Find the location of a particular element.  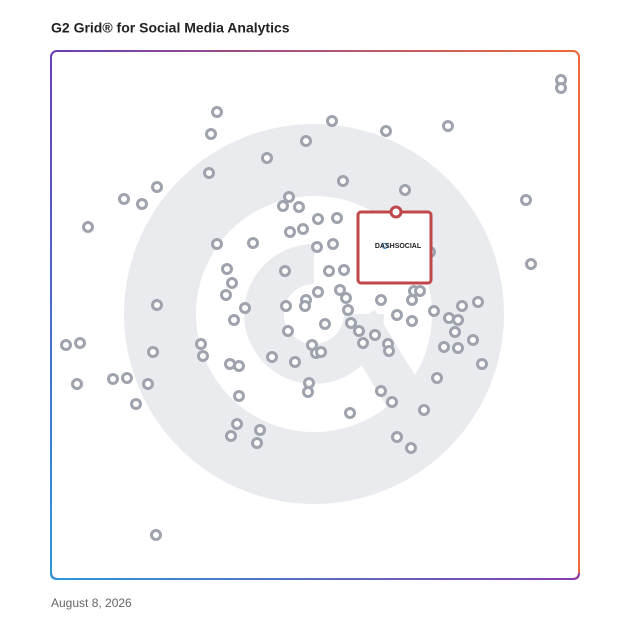

highlight-point is located at coordinates (396, 212).